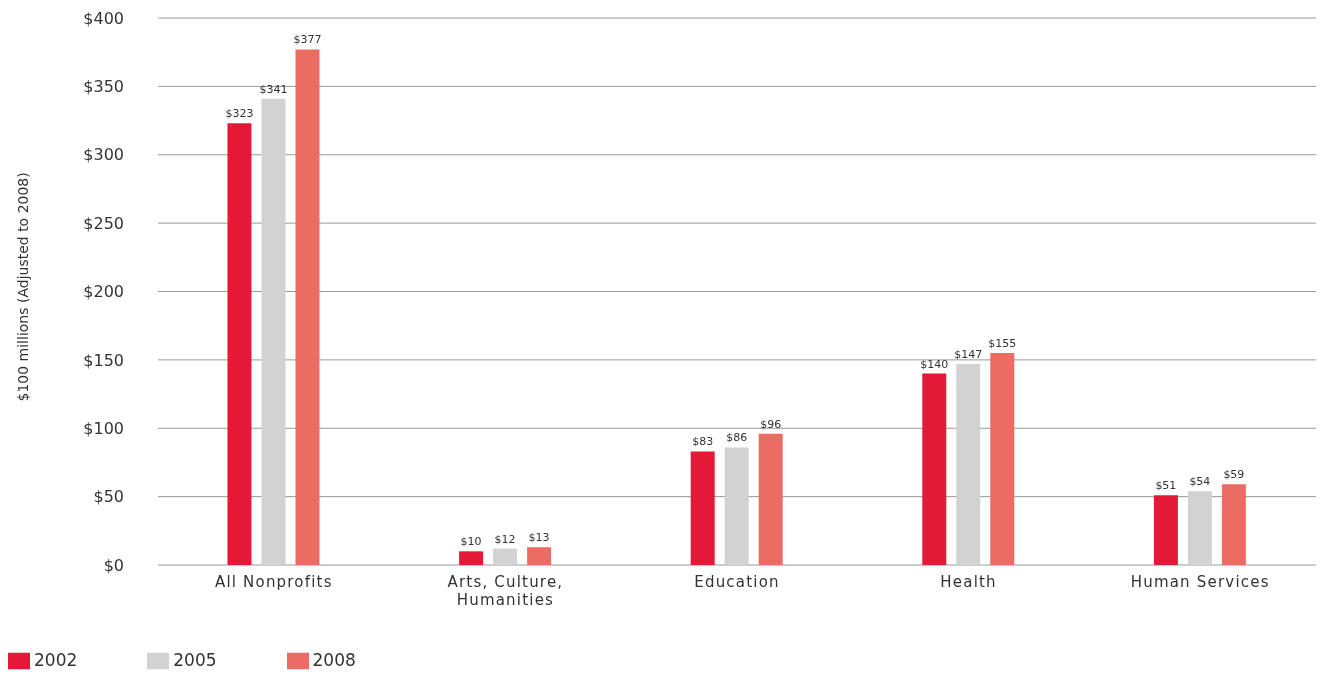 The width and height of the screenshot is (1324, 680). Describe the element at coordinates (103, 87) in the screenshot. I see `y-tick-label: $350` at that location.